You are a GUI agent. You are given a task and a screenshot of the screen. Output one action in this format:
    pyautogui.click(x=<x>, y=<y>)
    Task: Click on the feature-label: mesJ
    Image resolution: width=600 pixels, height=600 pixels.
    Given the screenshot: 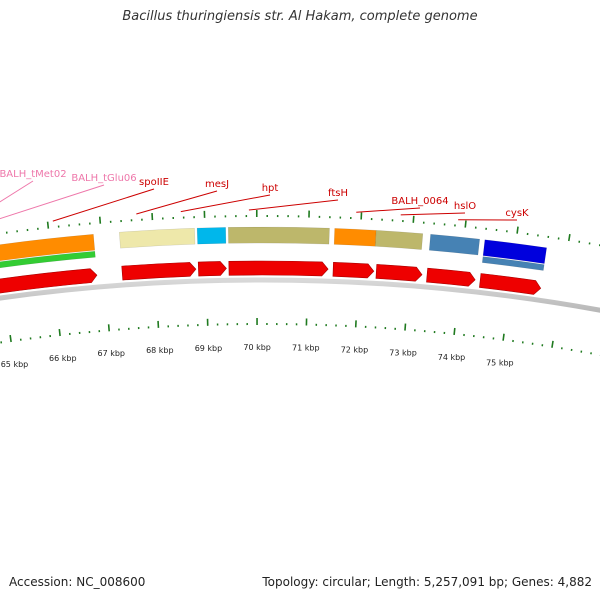 What is the action you would take?
    pyautogui.click(x=217, y=184)
    